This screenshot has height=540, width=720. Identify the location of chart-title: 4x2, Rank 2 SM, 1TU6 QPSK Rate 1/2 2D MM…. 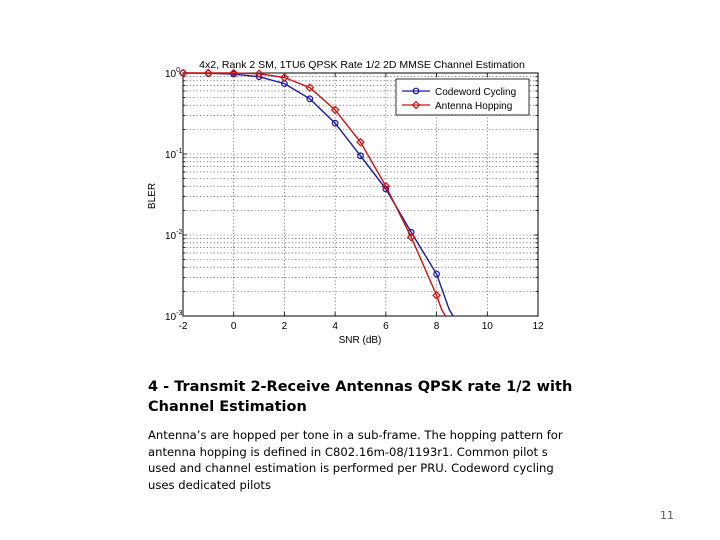
(362, 65).